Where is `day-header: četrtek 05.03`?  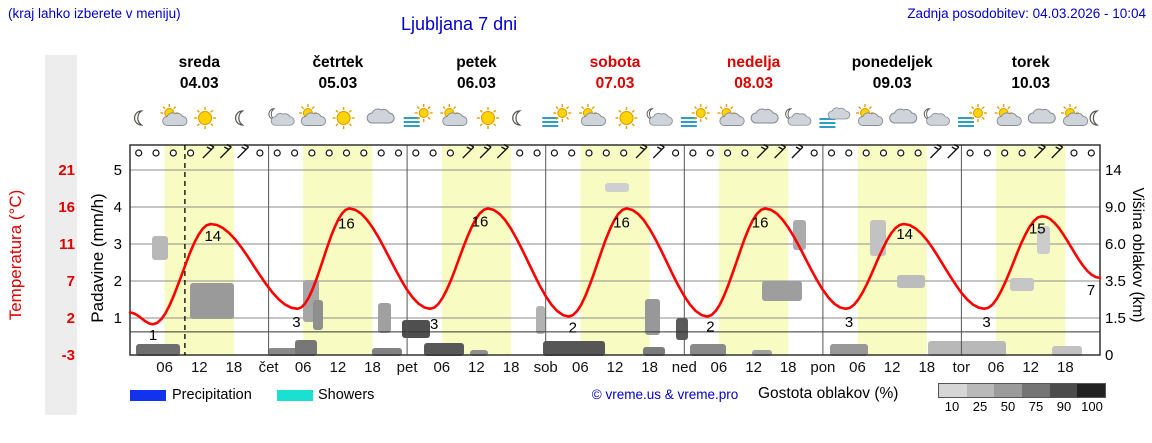
day-header: četrtek 05.03 is located at coordinates (338, 73).